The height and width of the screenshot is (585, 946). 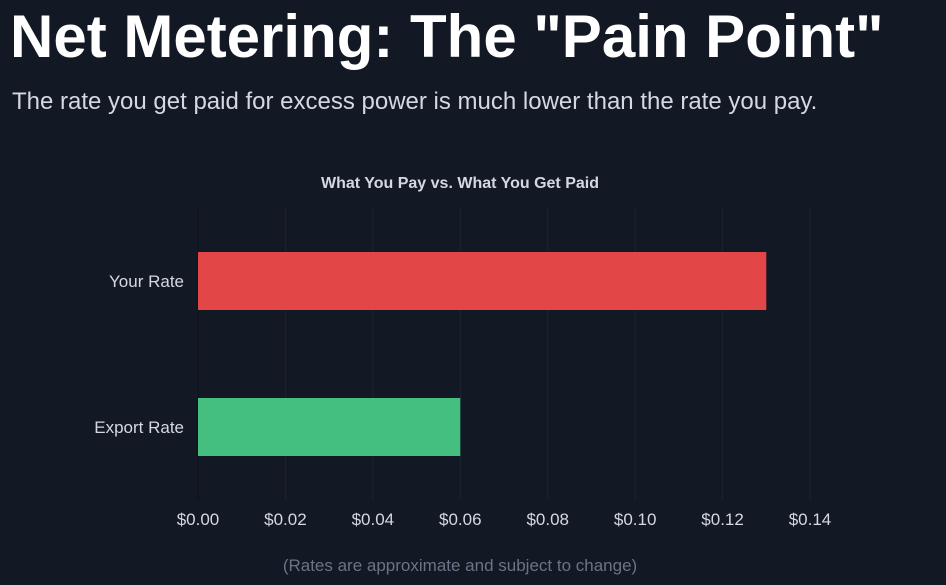 What do you see at coordinates (329, 427) in the screenshot?
I see `bar-export-rate` at bounding box center [329, 427].